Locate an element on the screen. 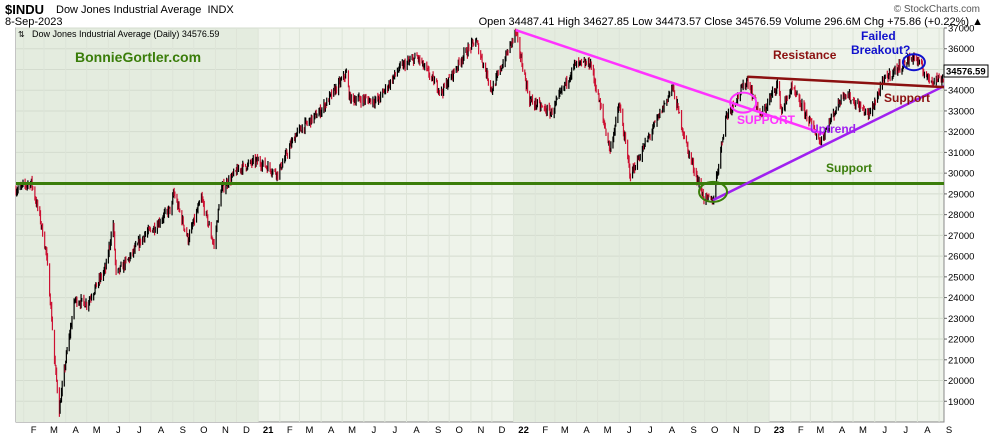 The height and width of the screenshot is (438, 990). y-tick-label: 27000 is located at coordinates (961, 236).